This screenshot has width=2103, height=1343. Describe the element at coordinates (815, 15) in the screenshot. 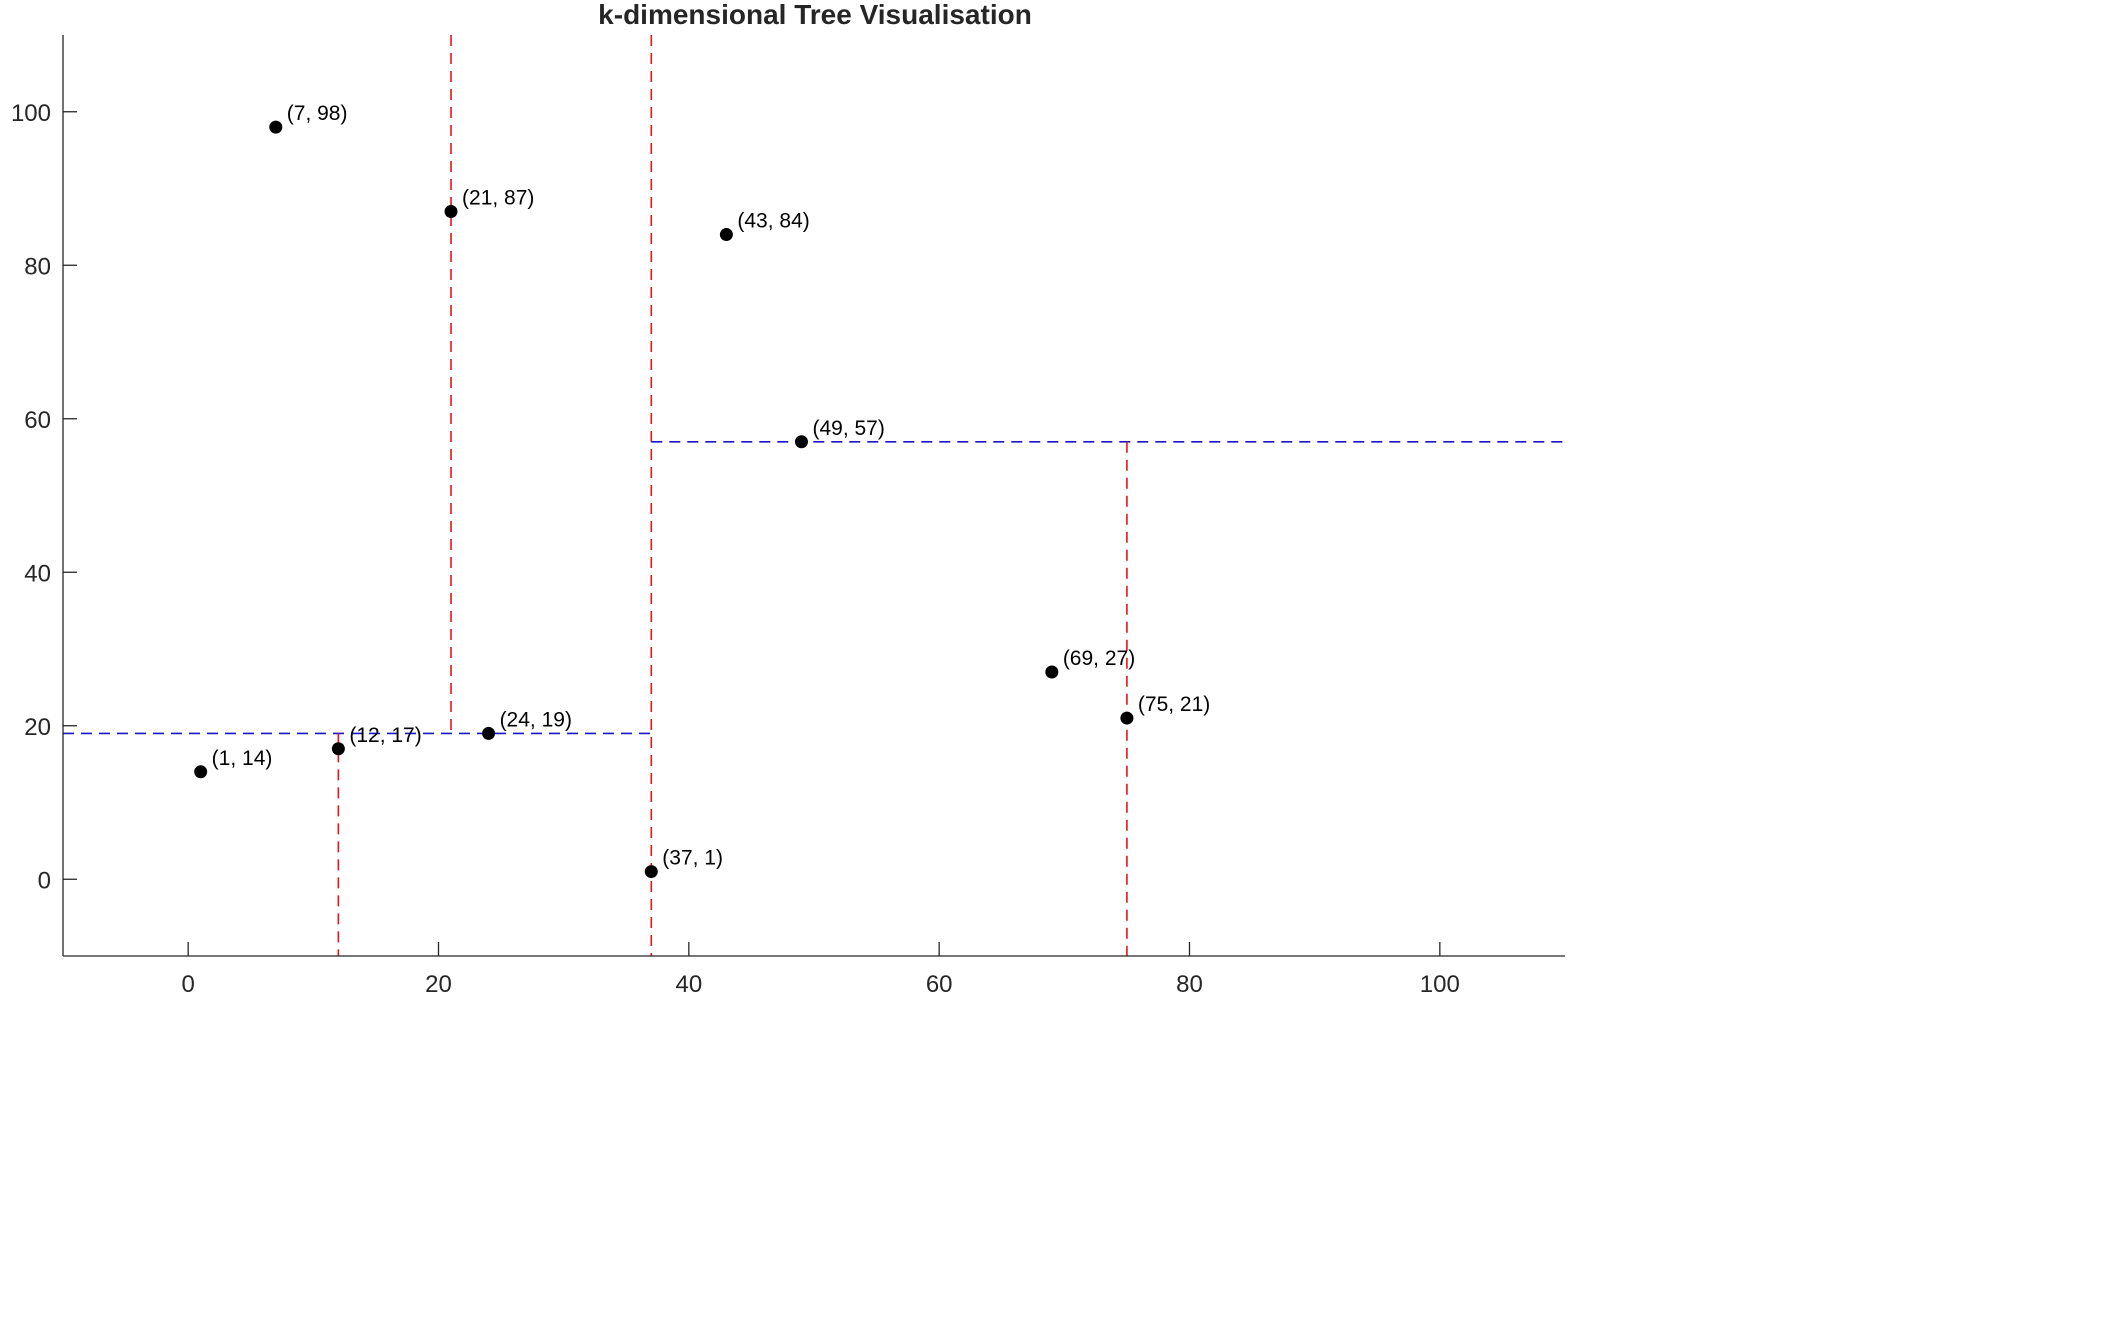

I see `chart-title: k-dimensional Tree Visualisation` at that location.